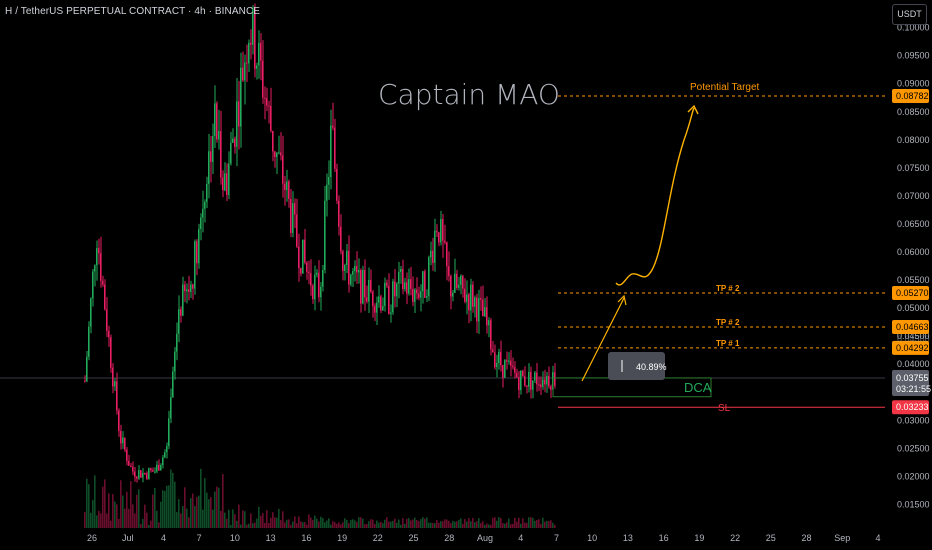  I want to click on currency-button: USDT, so click(909, 14).